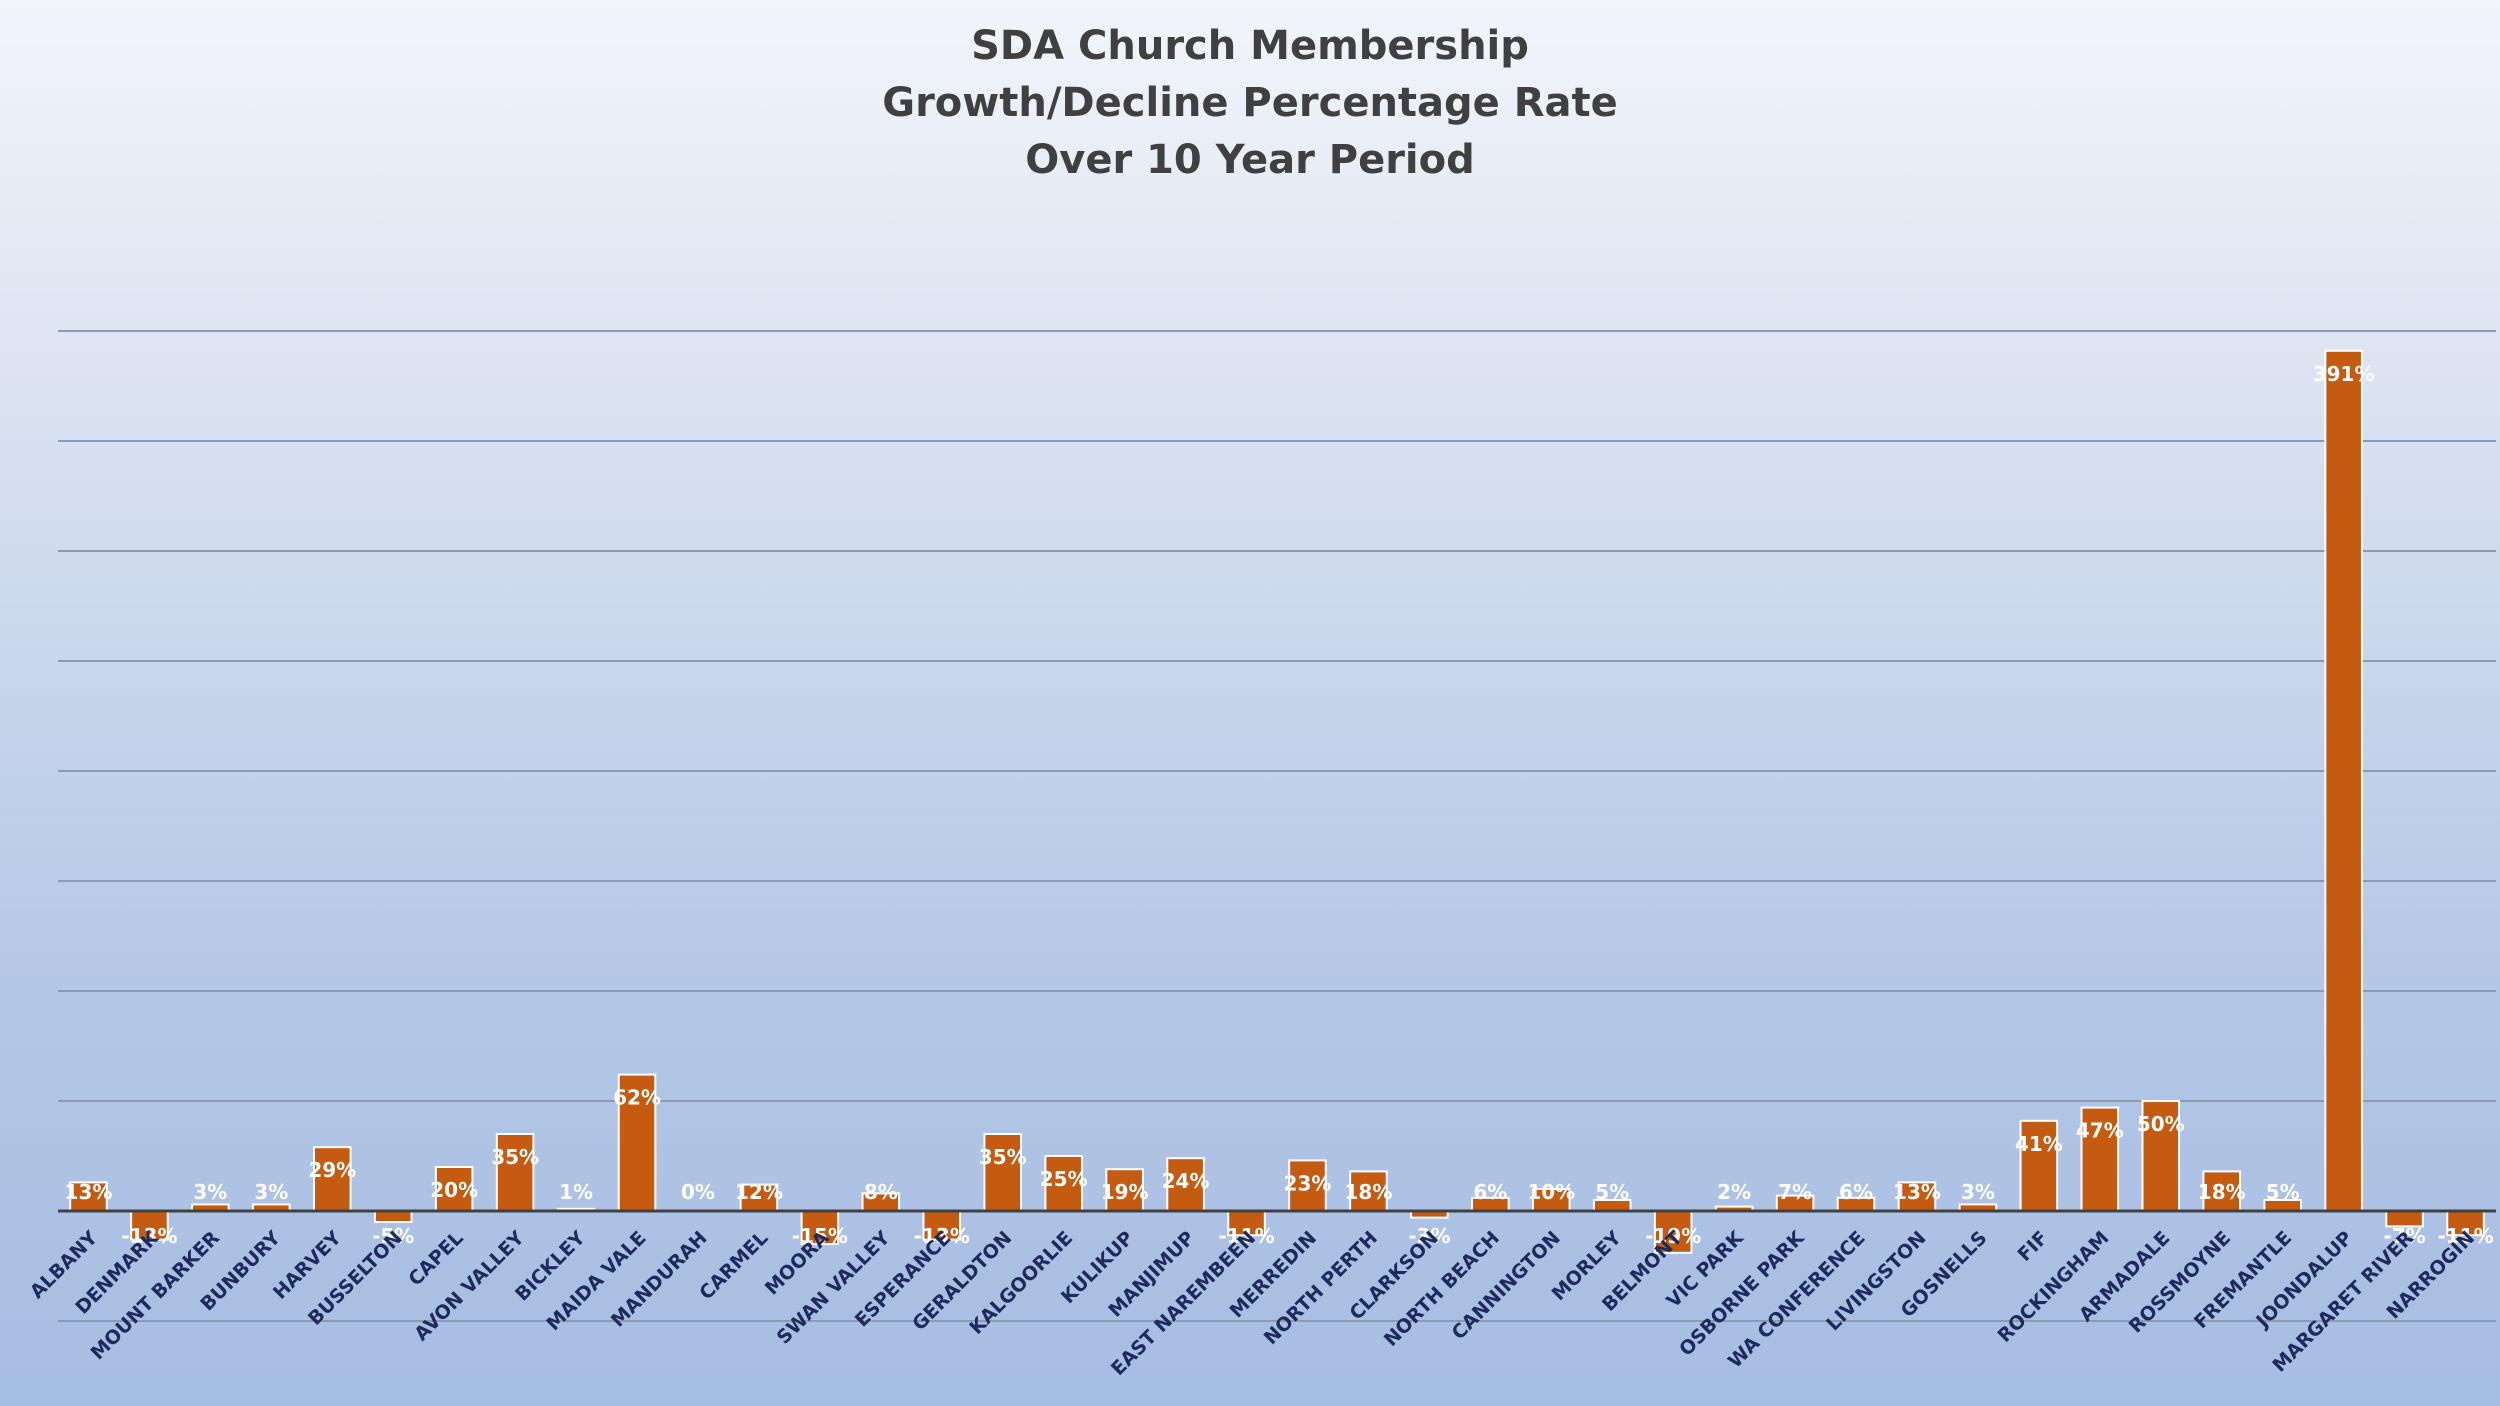  I want to click on category-label-16: KALGOORLIE, so click(1021, 1283).